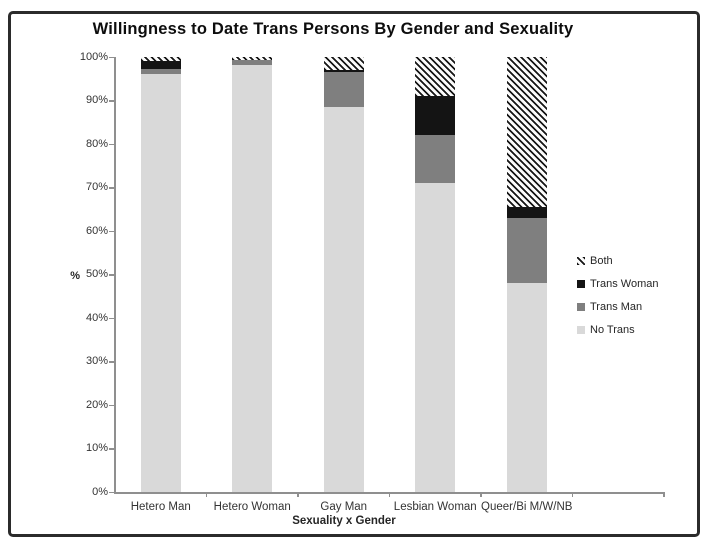 This screenshot has height=552, width=720. I want to click on y-axis-title: %, so click(75, 276).